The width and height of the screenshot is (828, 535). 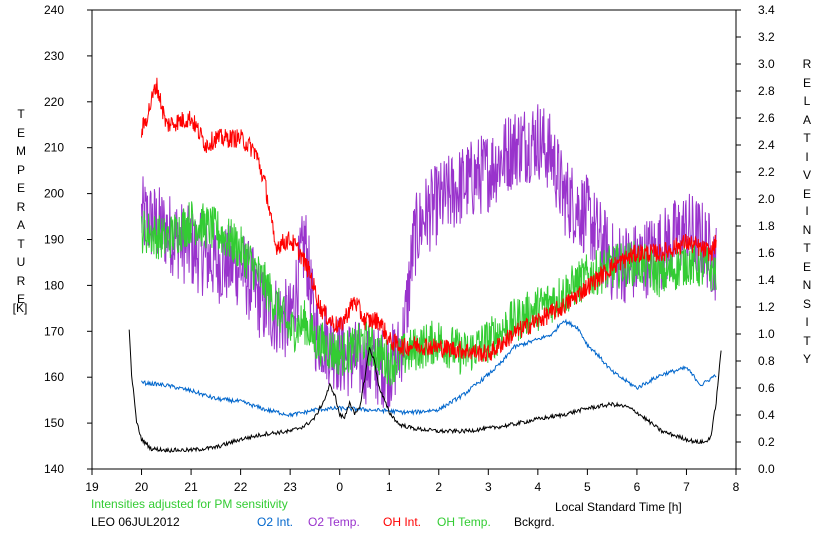 I want to click on right-tick-label: 1.8, so click(x=766, y=226).